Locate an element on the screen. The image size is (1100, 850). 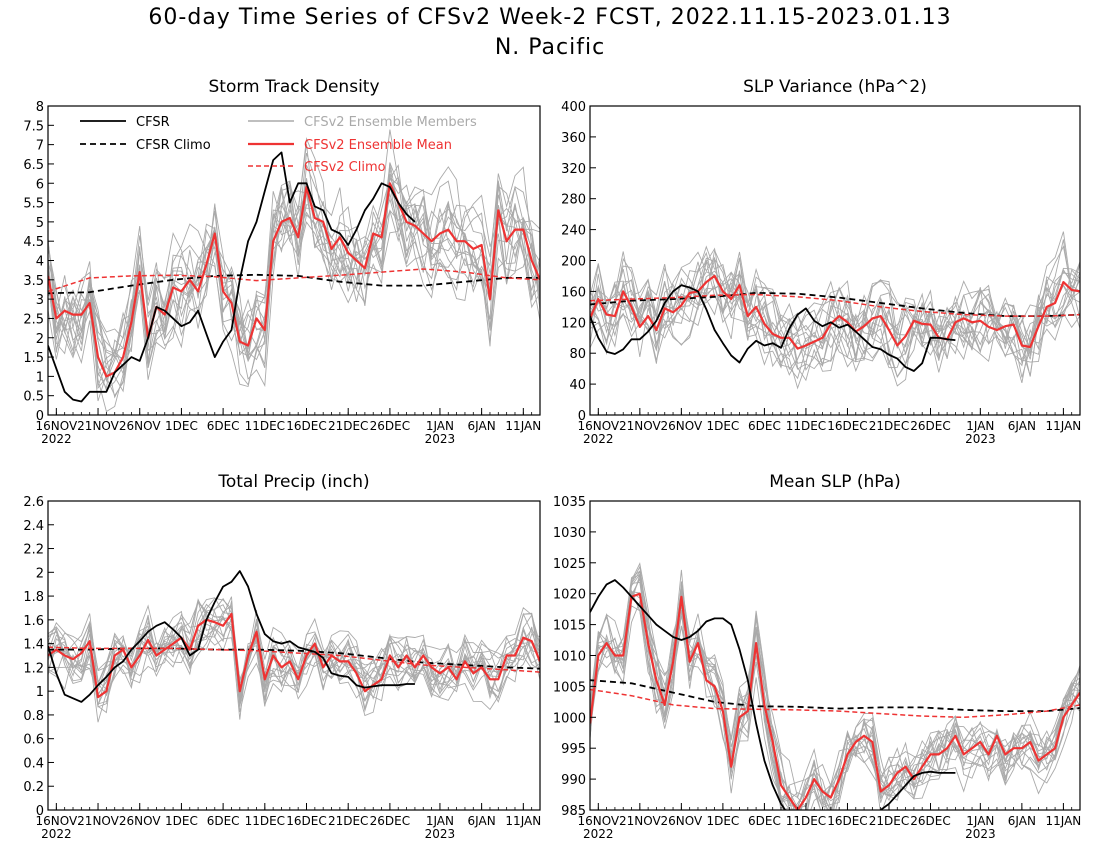
y-tick-label: 120 is located at coordinates (573, 323).